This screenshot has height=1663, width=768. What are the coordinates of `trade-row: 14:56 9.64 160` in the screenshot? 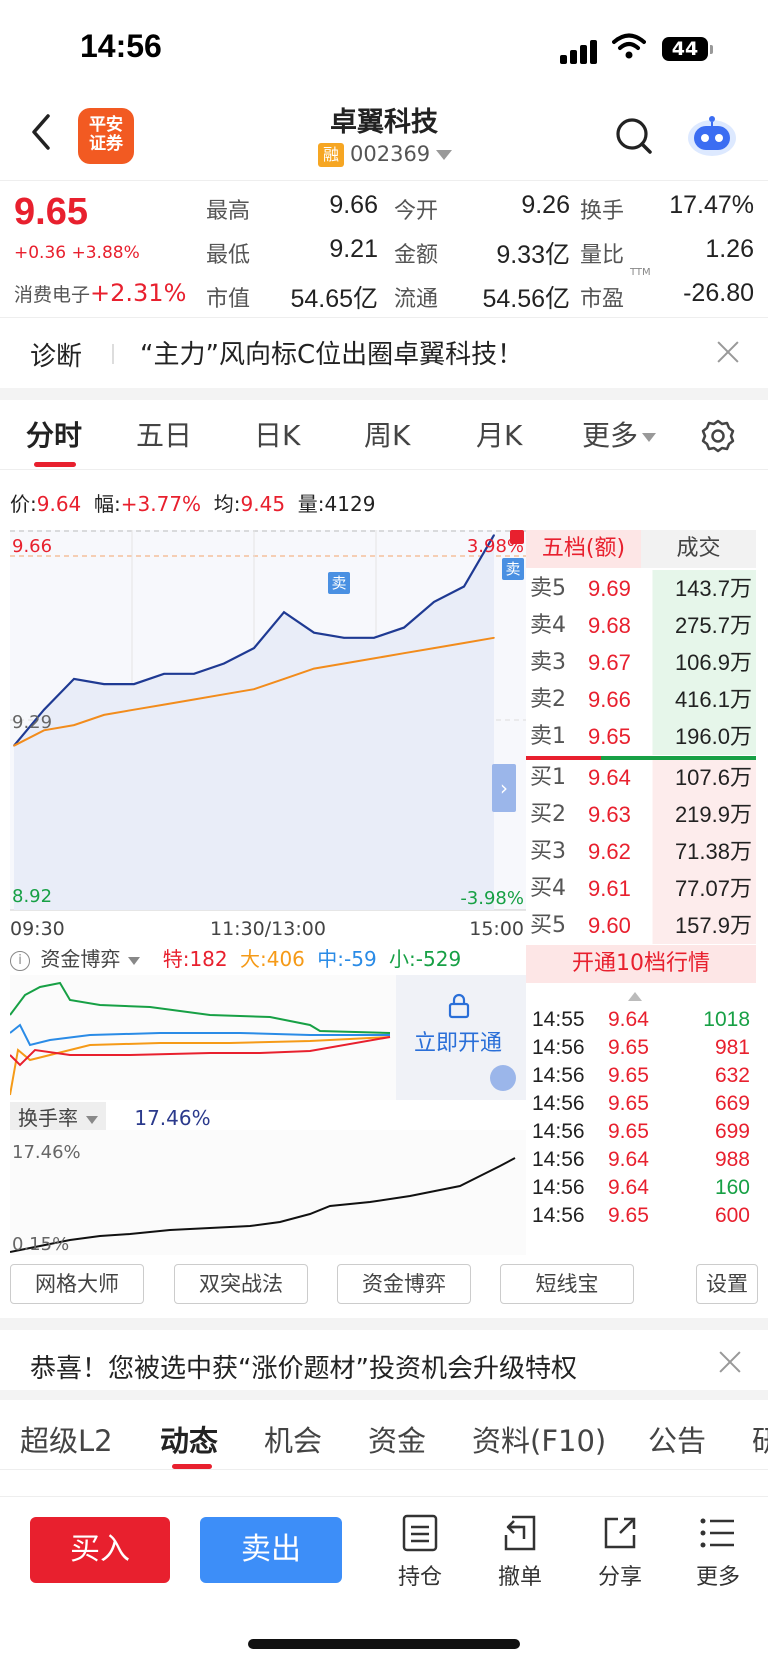 It's located at (641, 1188).